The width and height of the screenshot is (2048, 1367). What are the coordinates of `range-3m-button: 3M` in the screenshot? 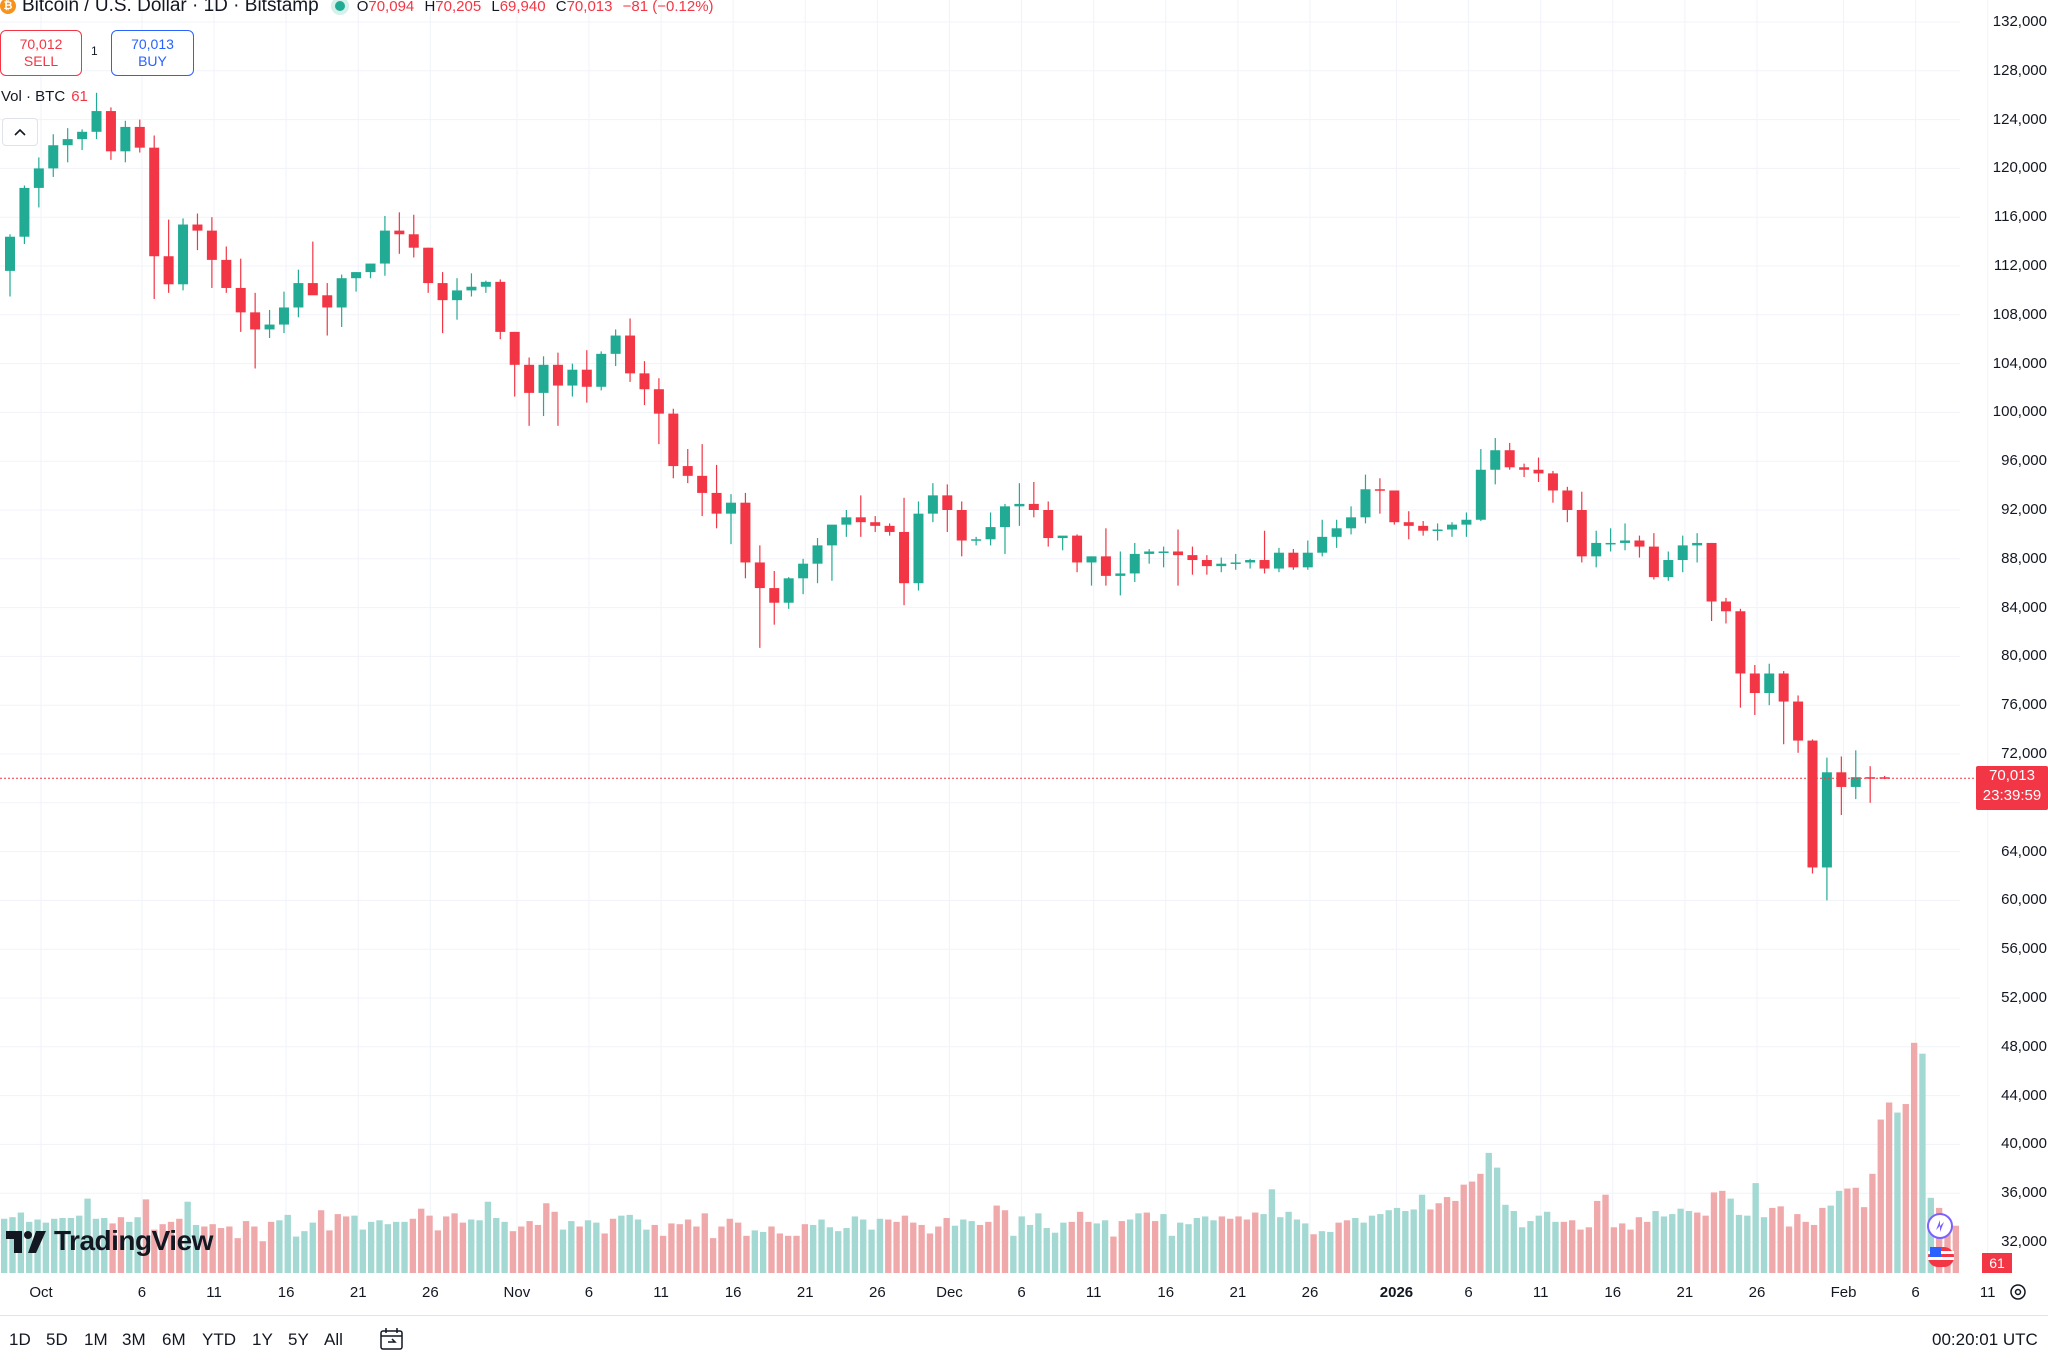 It's located at (134, 1339).